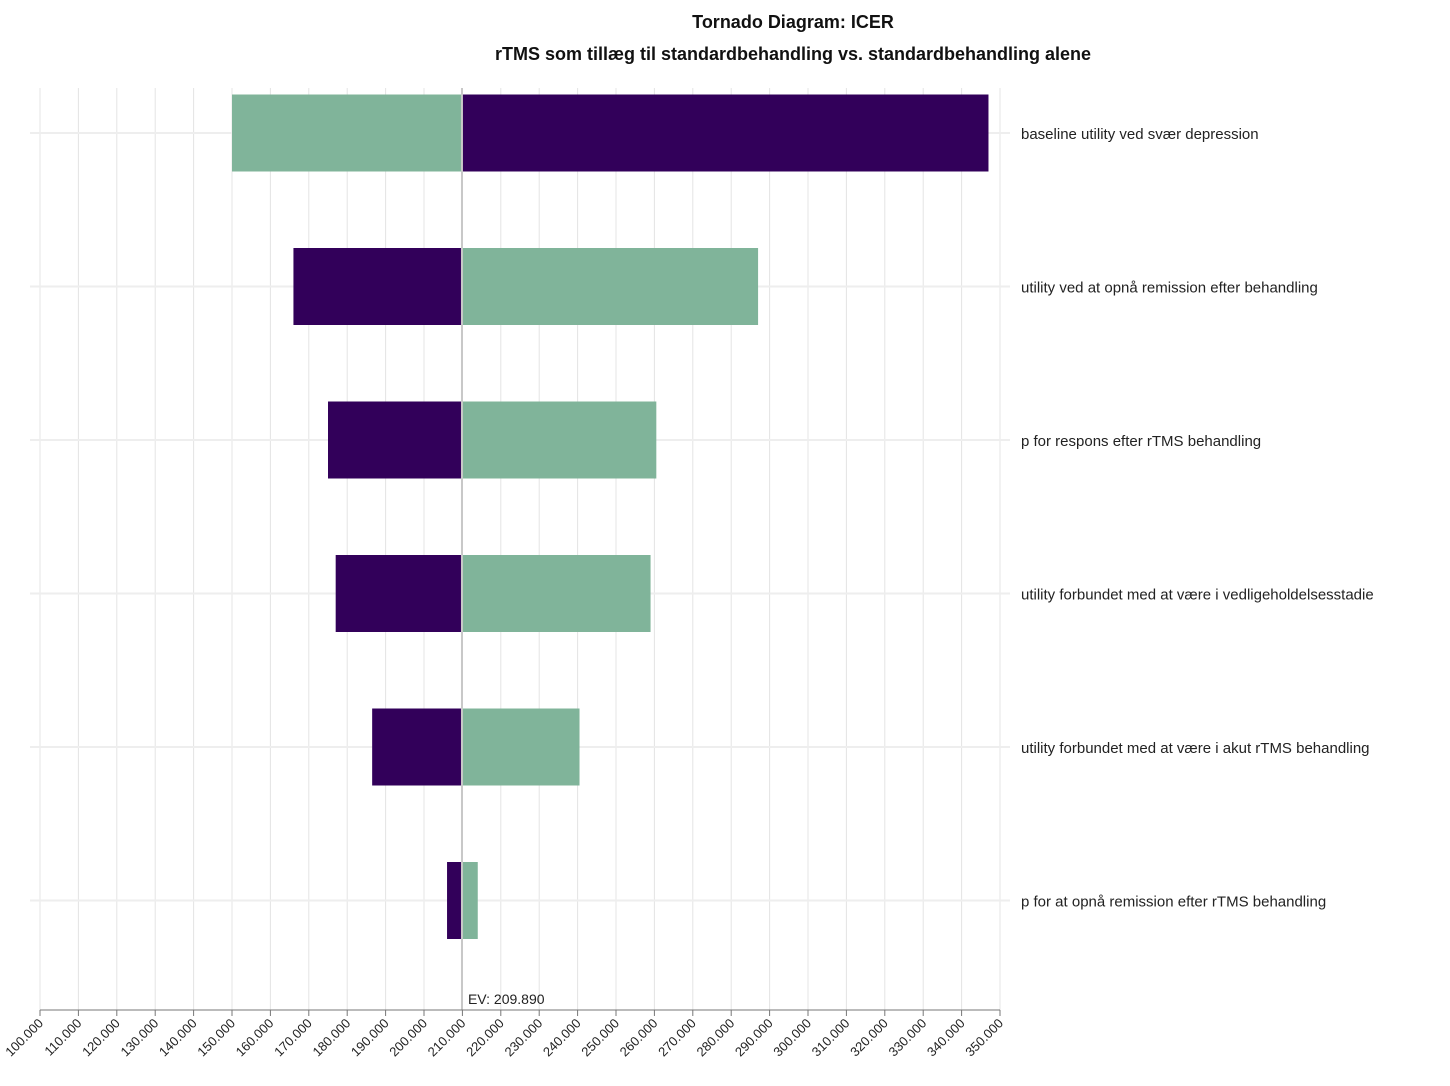  What do you see at coordinates (408, 1038) in the screenshot?
I see `x-tick-label-10: 200.000` at bounding box center [408, 1038].